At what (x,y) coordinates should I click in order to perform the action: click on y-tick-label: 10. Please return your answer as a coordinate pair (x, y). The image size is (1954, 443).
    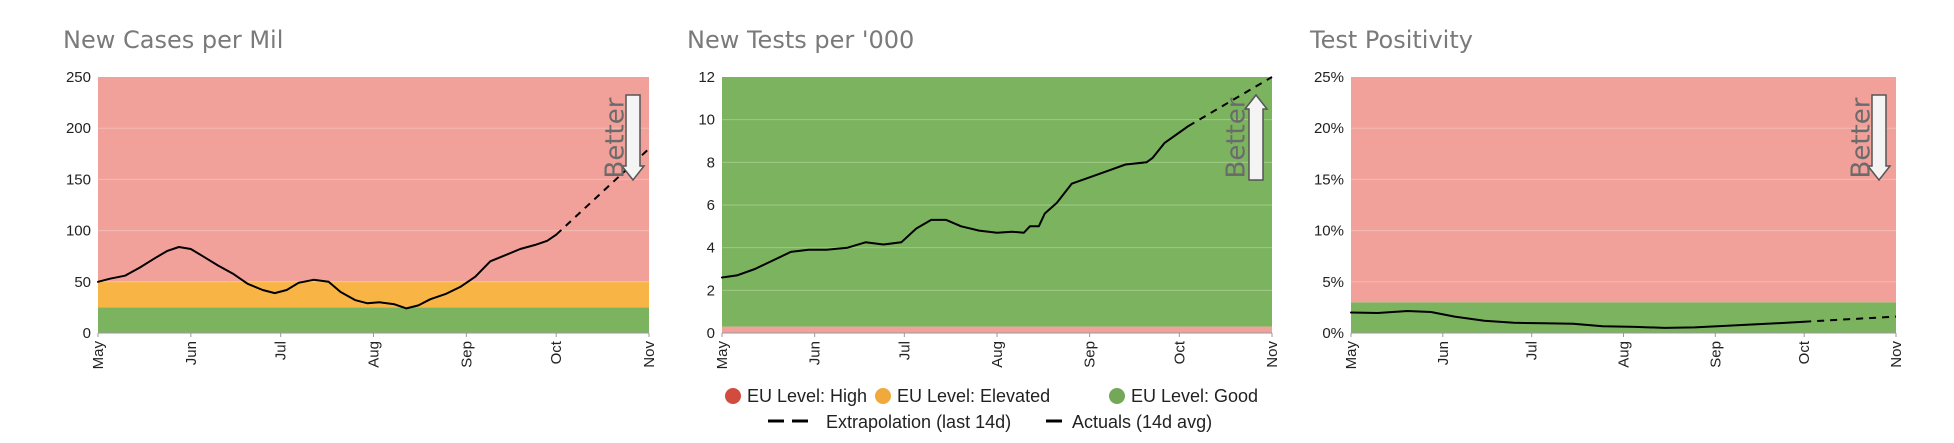
    Looking at the image, I should click on (706, 120).